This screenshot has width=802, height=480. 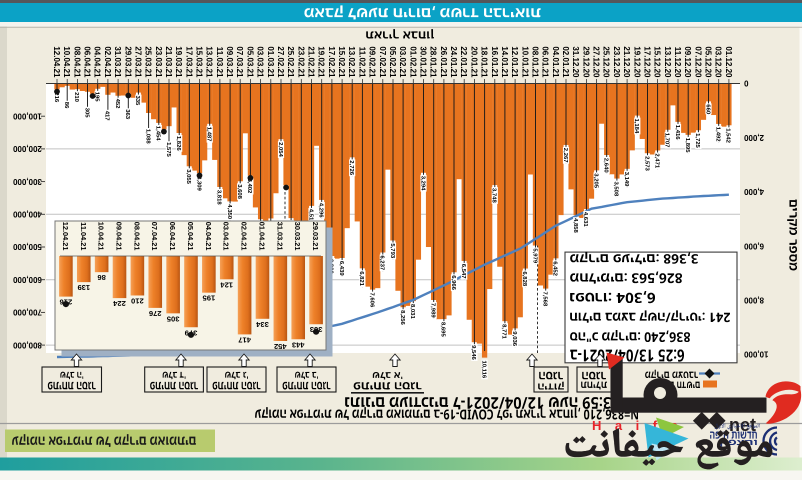 I want to click on svg-text: 3,508, so click(x=616, y=189).